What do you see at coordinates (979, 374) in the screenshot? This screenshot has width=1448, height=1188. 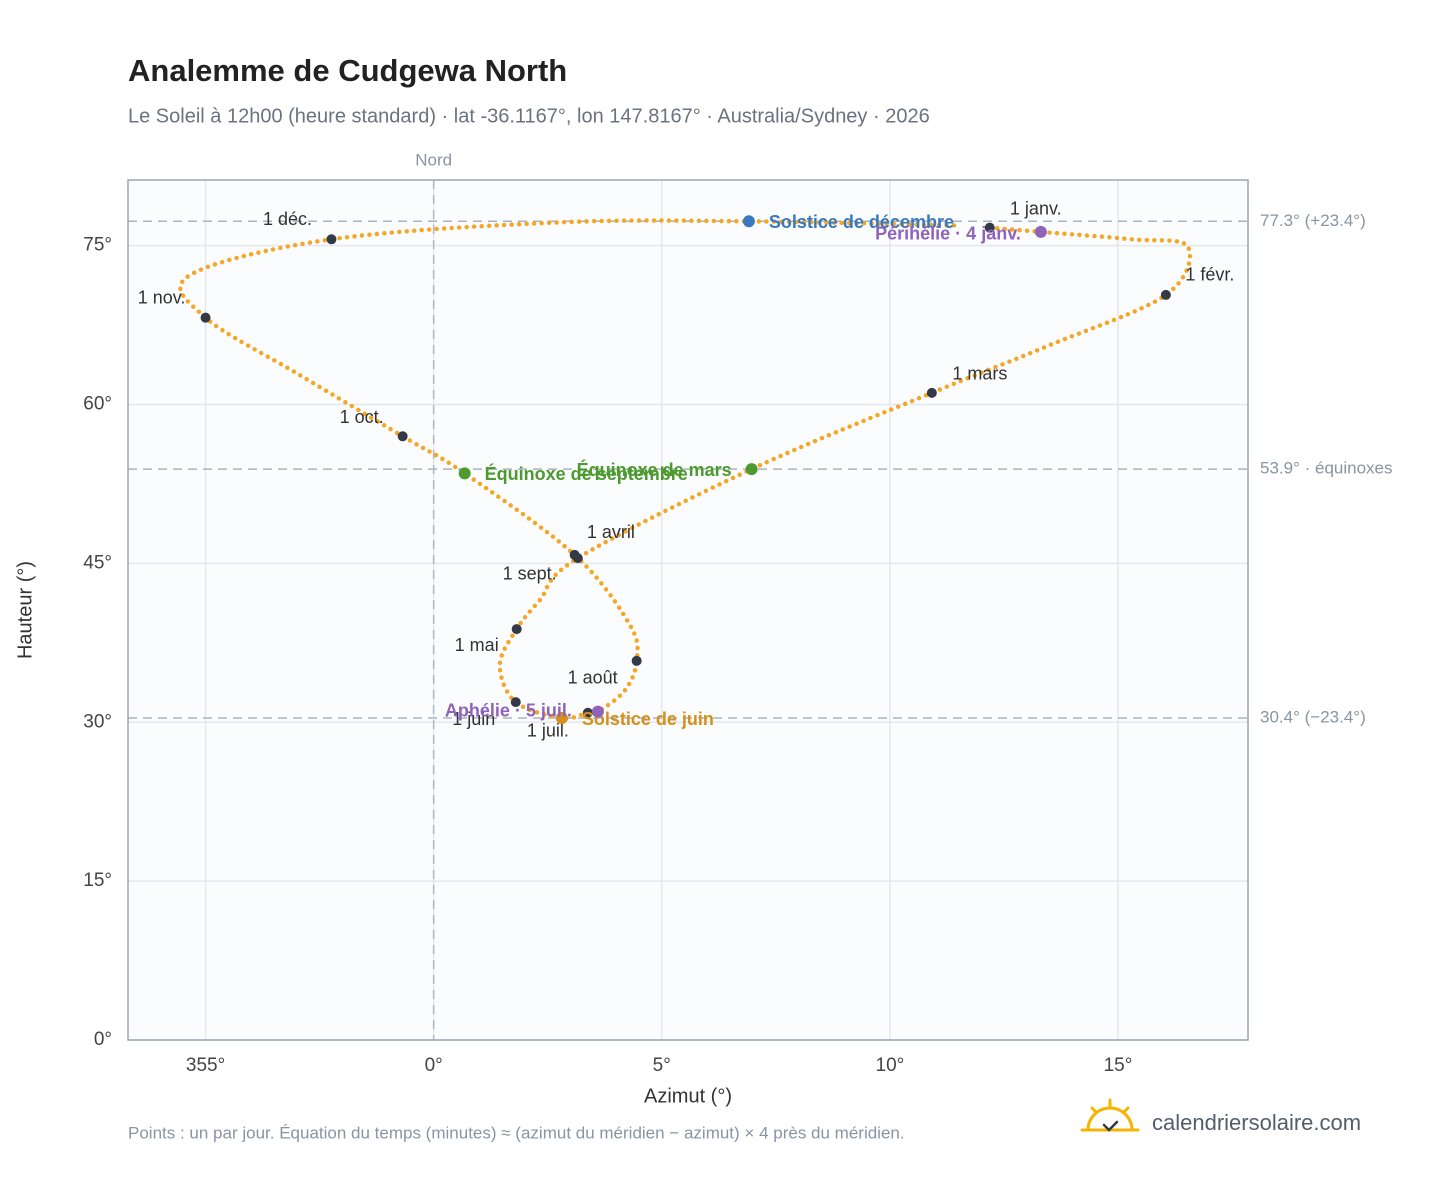 I see `month-label: 1 mars` at bounding box center [979, 374].